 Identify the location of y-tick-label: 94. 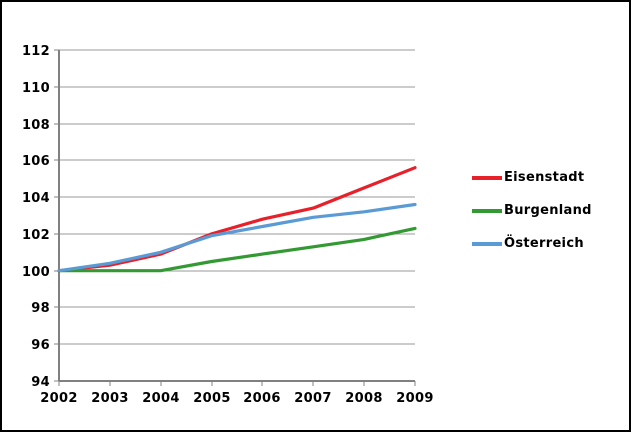
(40, 382).